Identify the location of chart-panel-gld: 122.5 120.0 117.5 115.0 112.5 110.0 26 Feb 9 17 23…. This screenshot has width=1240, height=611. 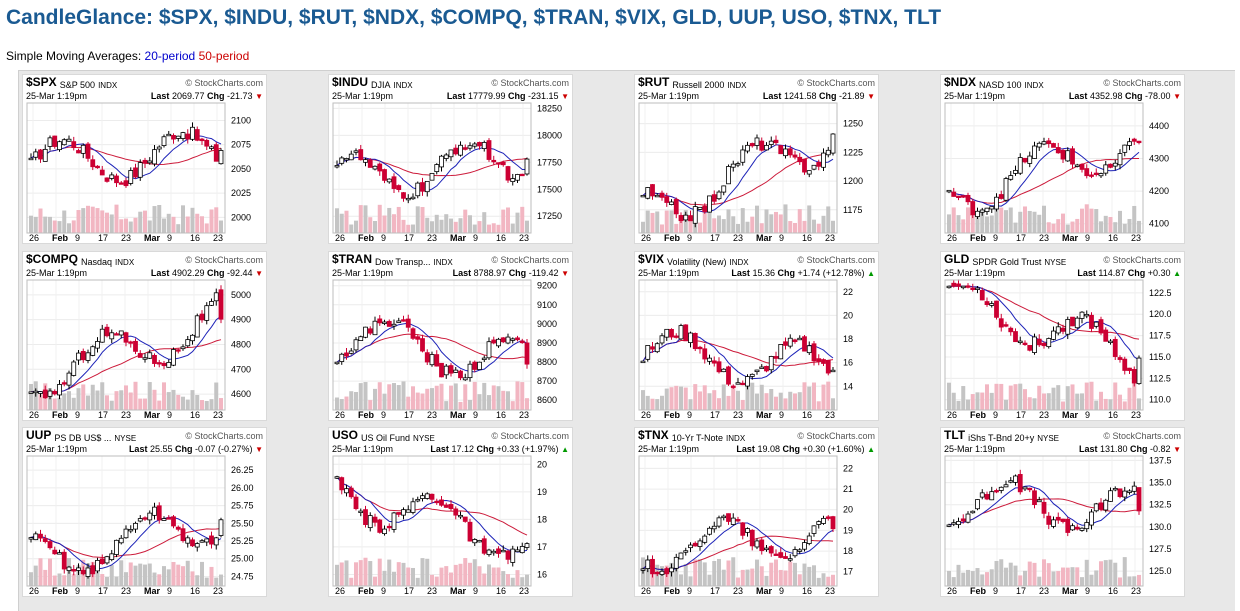
(1062, 336).